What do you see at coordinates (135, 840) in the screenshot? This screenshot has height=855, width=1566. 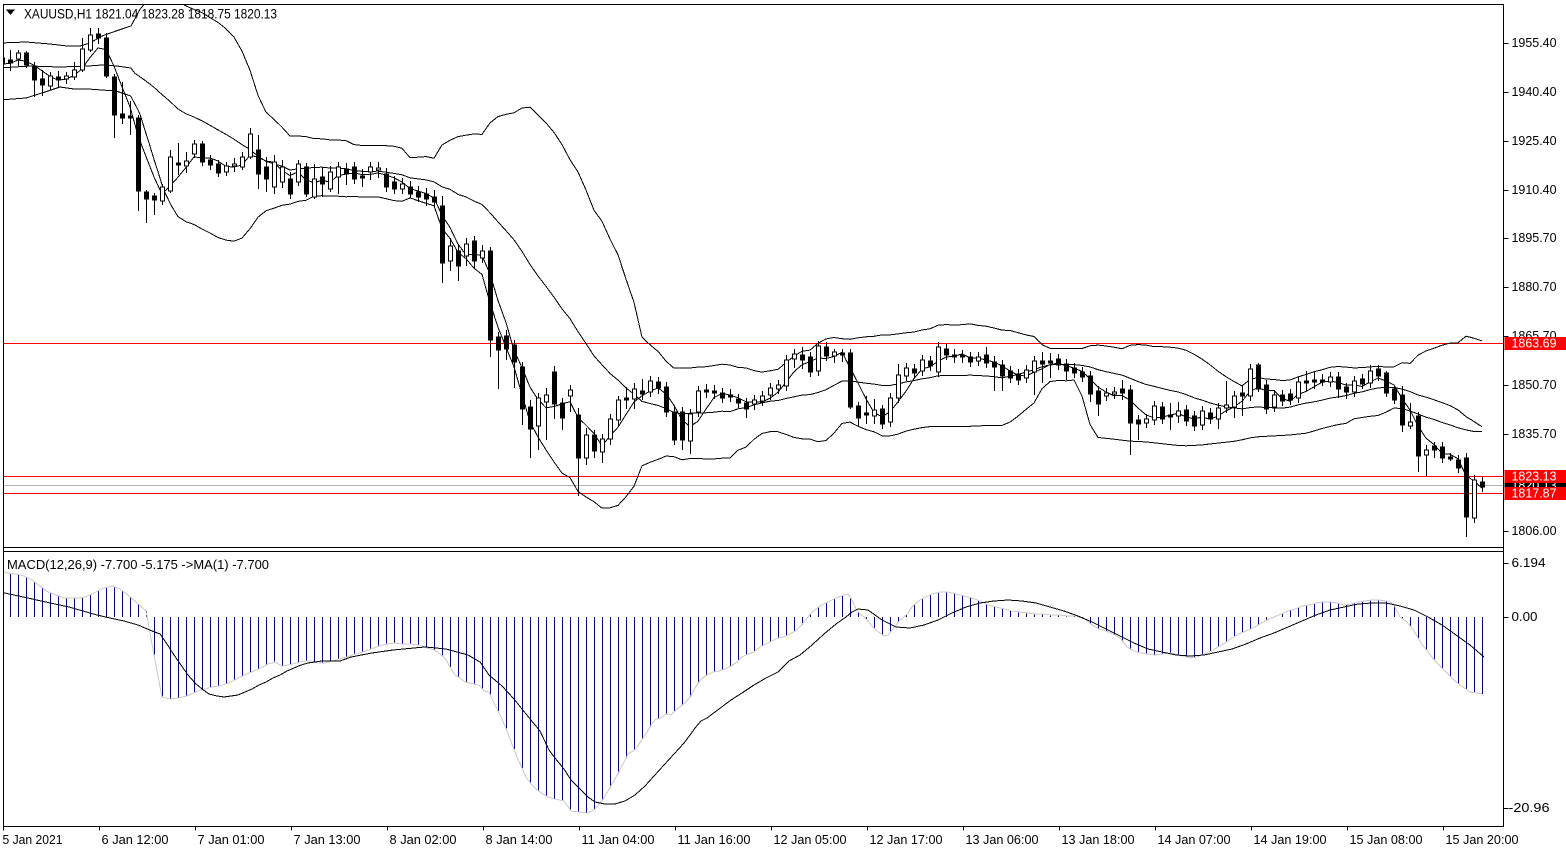 I see `svg-text: 6 Jan 12:00` at bounding box center [135, 840].